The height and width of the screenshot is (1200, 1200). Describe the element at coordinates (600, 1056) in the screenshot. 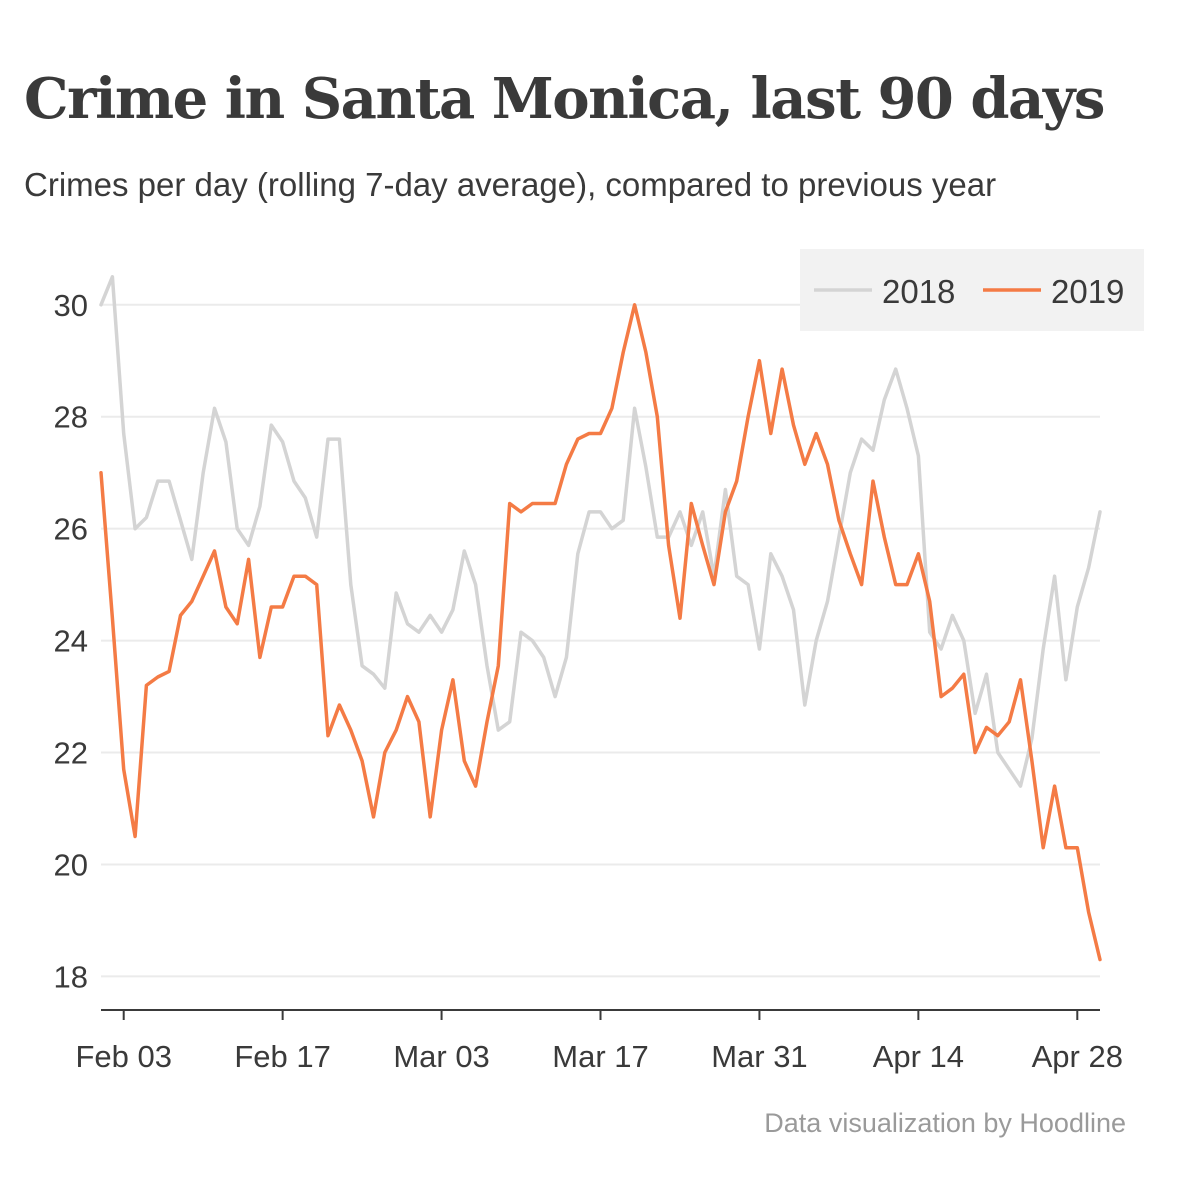

I see `x-tick-label: Mar 17` at that location.